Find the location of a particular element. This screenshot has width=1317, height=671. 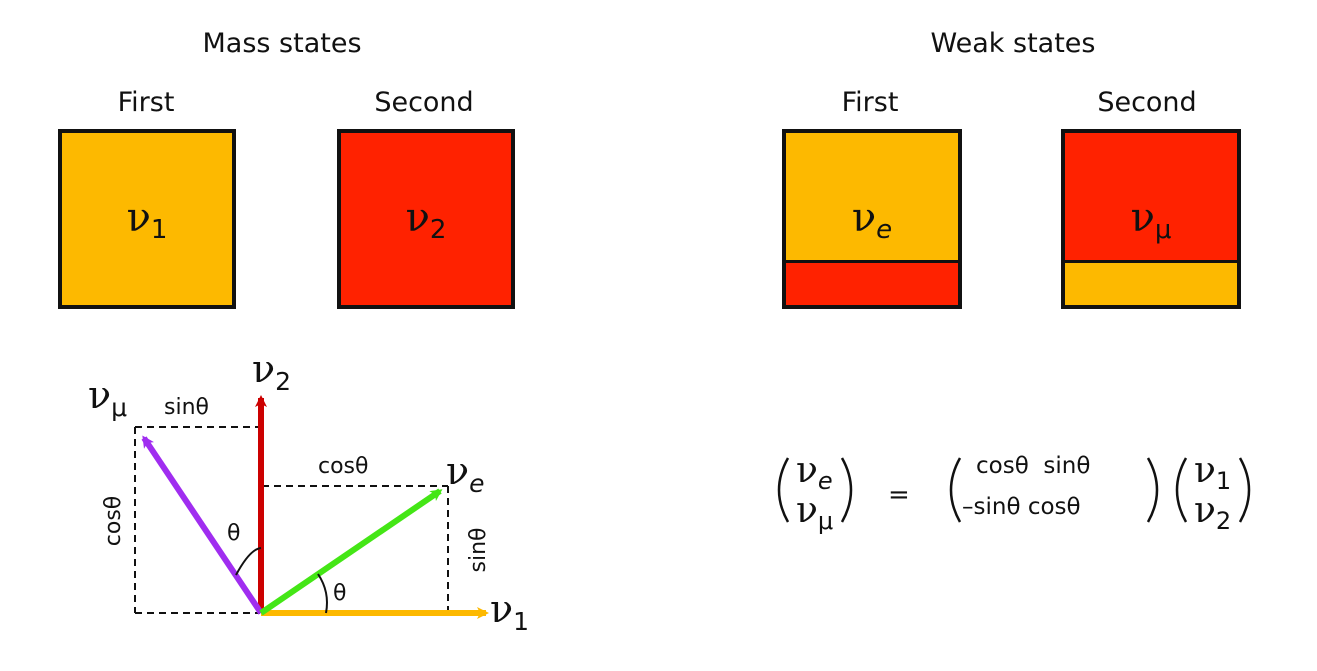

mass-first-label: First is located at coordinates (146, 102).